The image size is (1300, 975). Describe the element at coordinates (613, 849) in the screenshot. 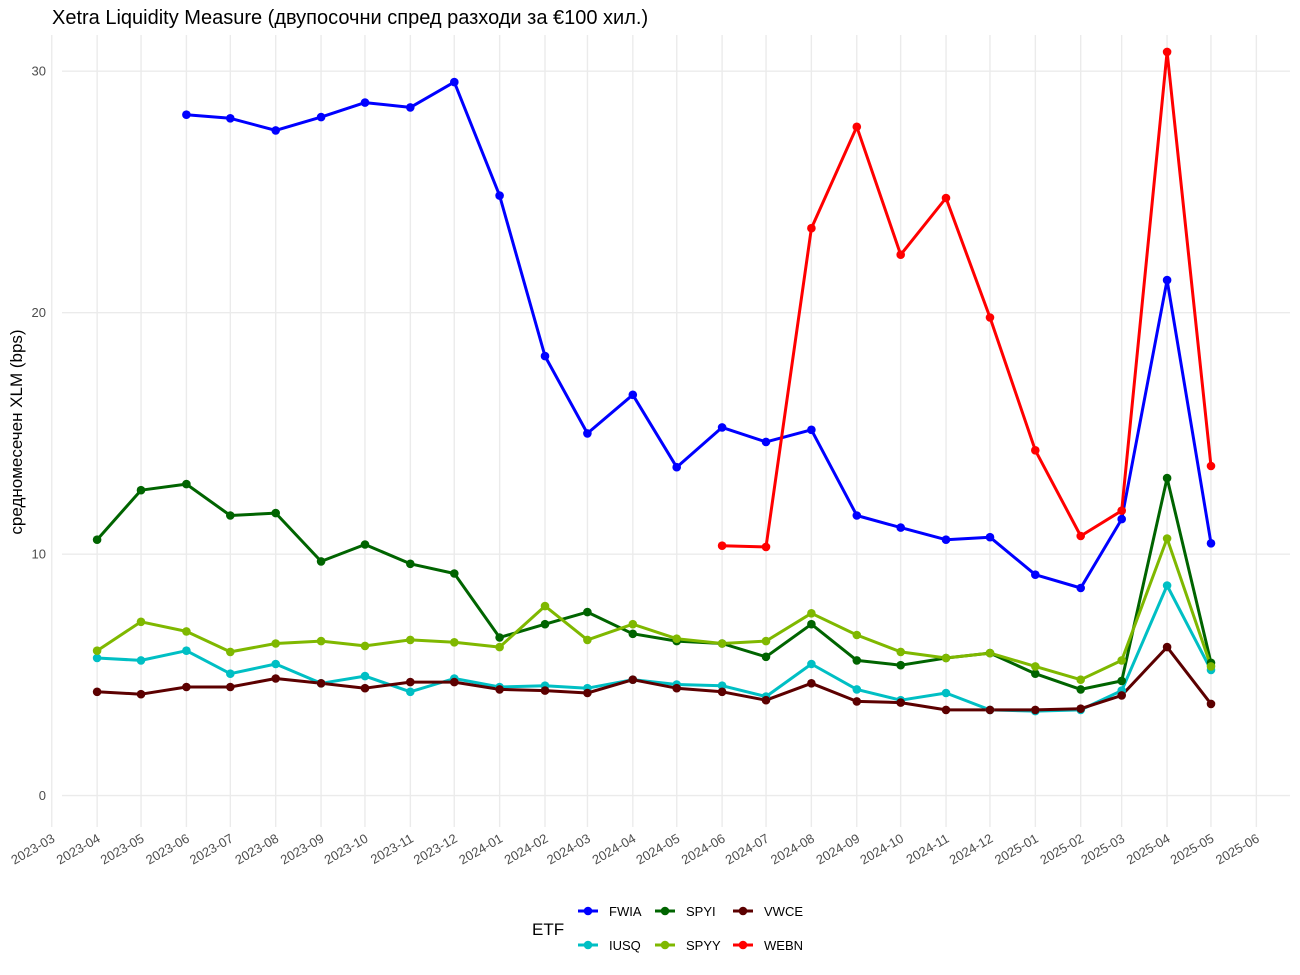

I see `x-tick-label: 2024-04` at that location.